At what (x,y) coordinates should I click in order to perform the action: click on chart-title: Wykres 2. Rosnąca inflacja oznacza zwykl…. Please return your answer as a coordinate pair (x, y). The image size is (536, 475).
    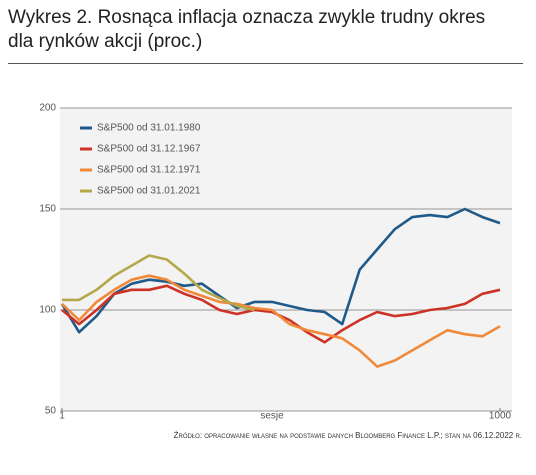
    Looking at the image, I should click on (247, 29).